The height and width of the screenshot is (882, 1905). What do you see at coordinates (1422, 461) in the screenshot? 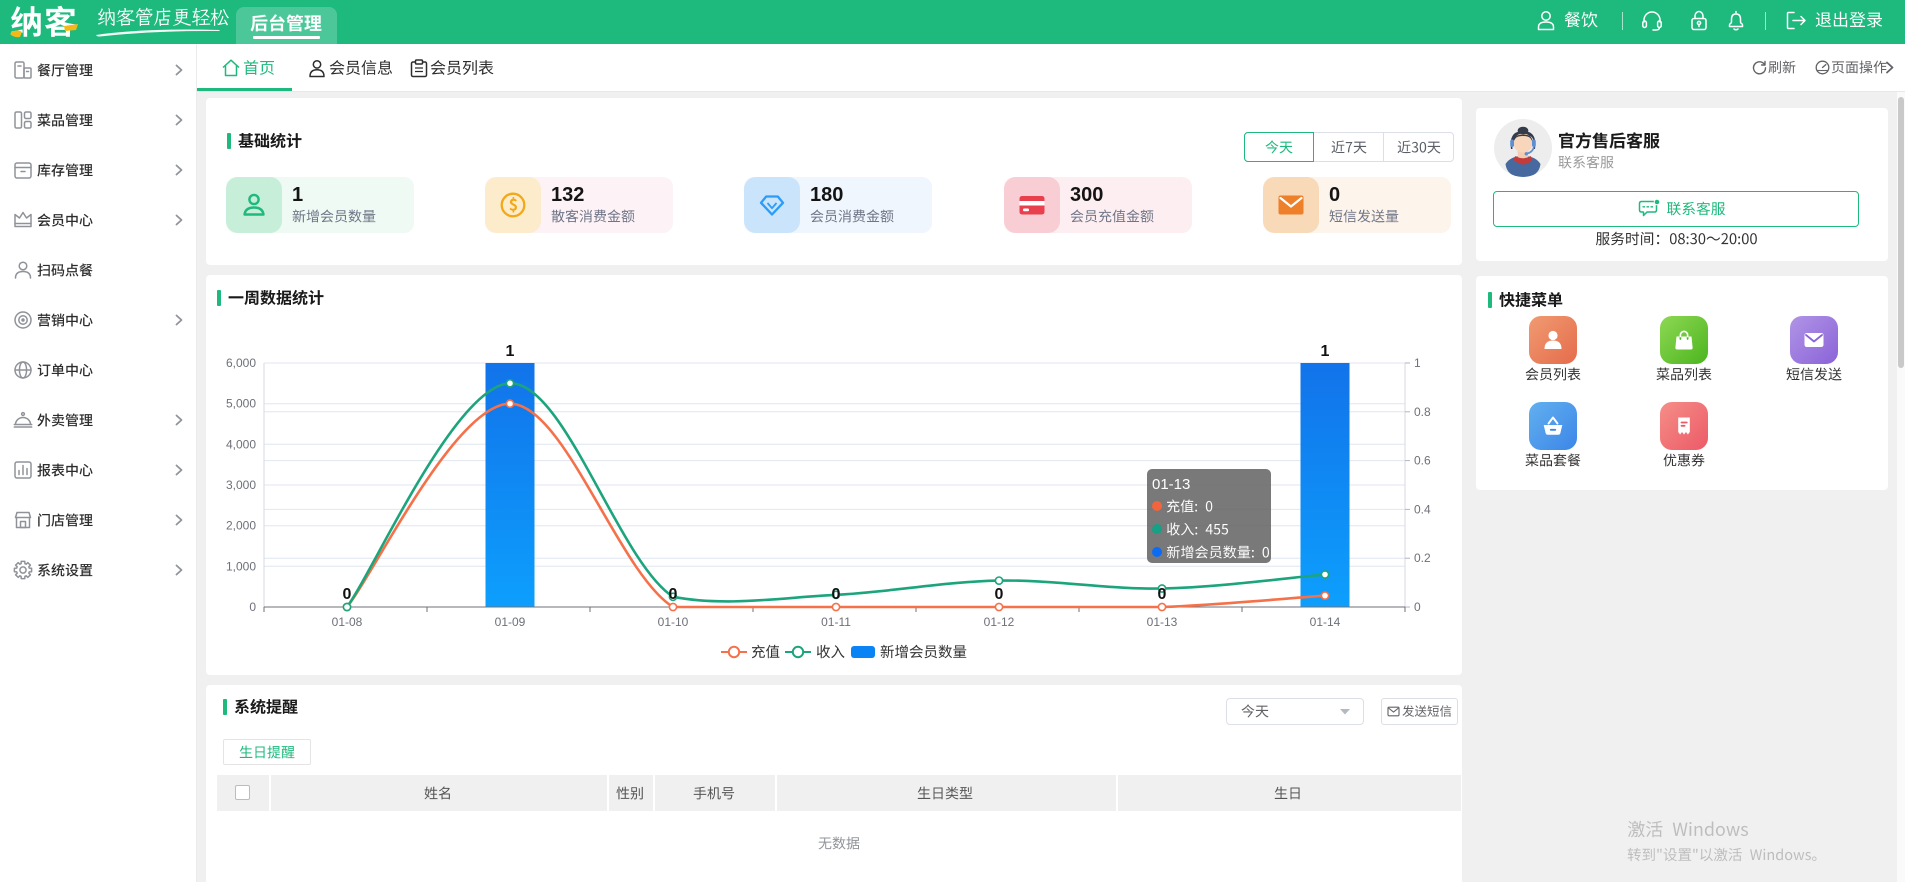
I see `svg-text: 0.6` at bounding box center [1422, 461].